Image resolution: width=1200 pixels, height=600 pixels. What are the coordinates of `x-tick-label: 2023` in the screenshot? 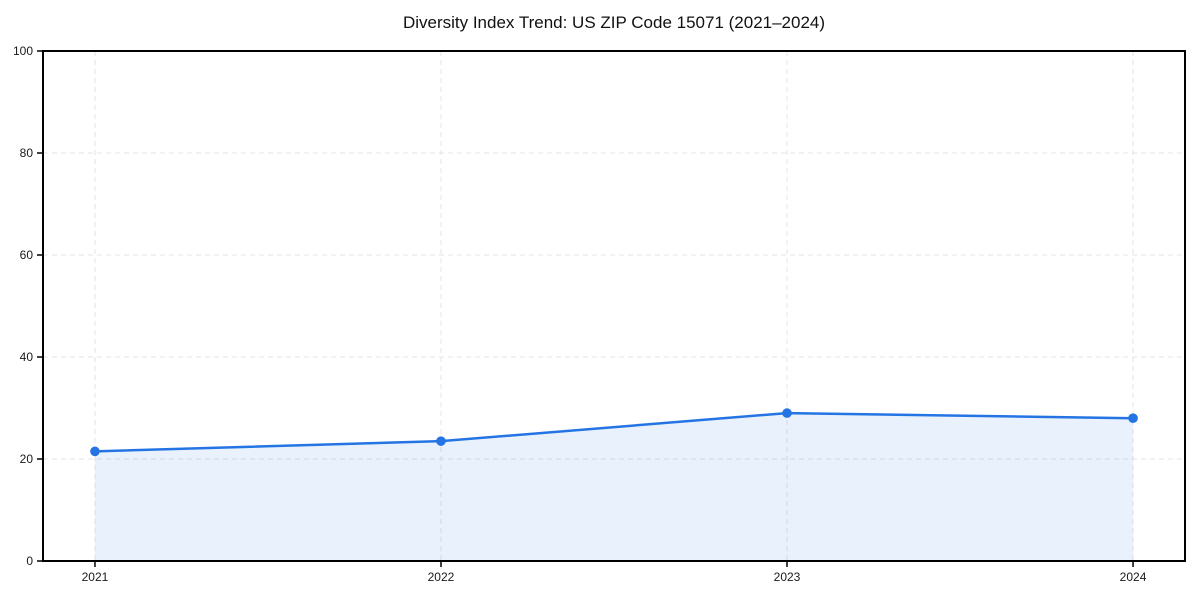 It's located at (787, 577).